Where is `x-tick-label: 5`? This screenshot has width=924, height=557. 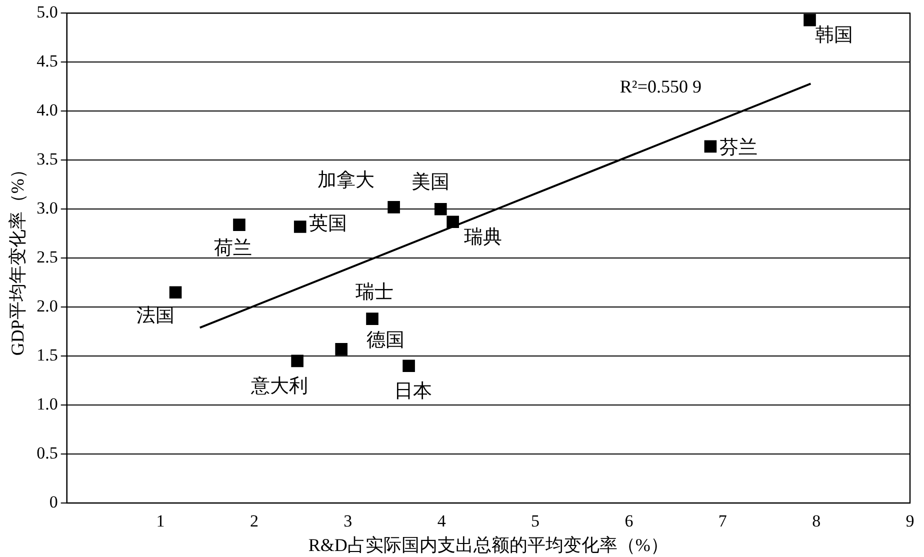
x-tick-label: 5 is located at coordinates (535, 521).